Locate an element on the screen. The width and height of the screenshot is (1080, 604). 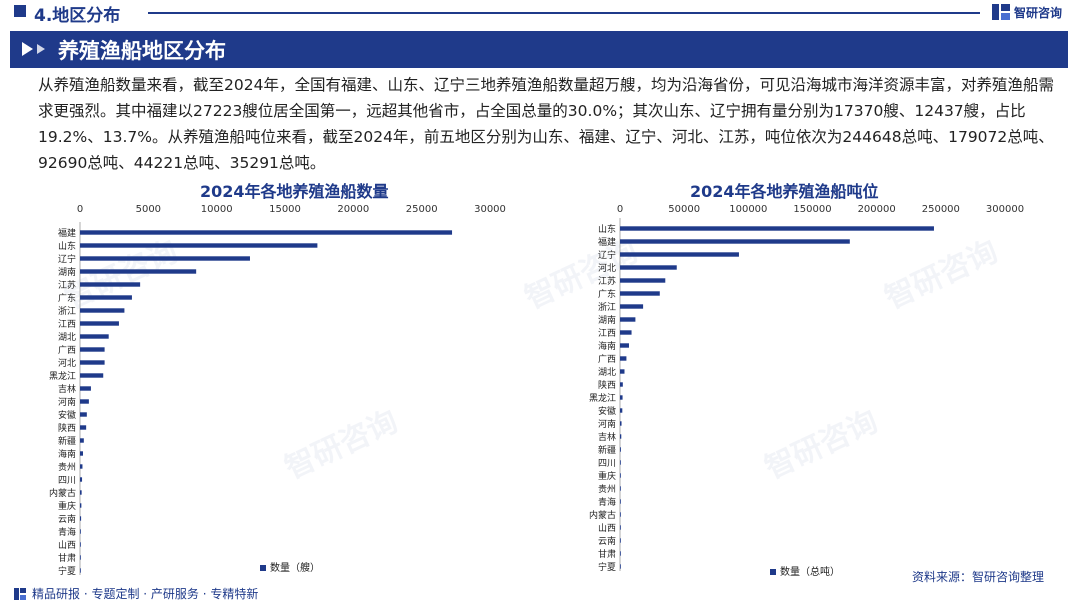
category-label: 福建 is located at coordinates (67, 233).